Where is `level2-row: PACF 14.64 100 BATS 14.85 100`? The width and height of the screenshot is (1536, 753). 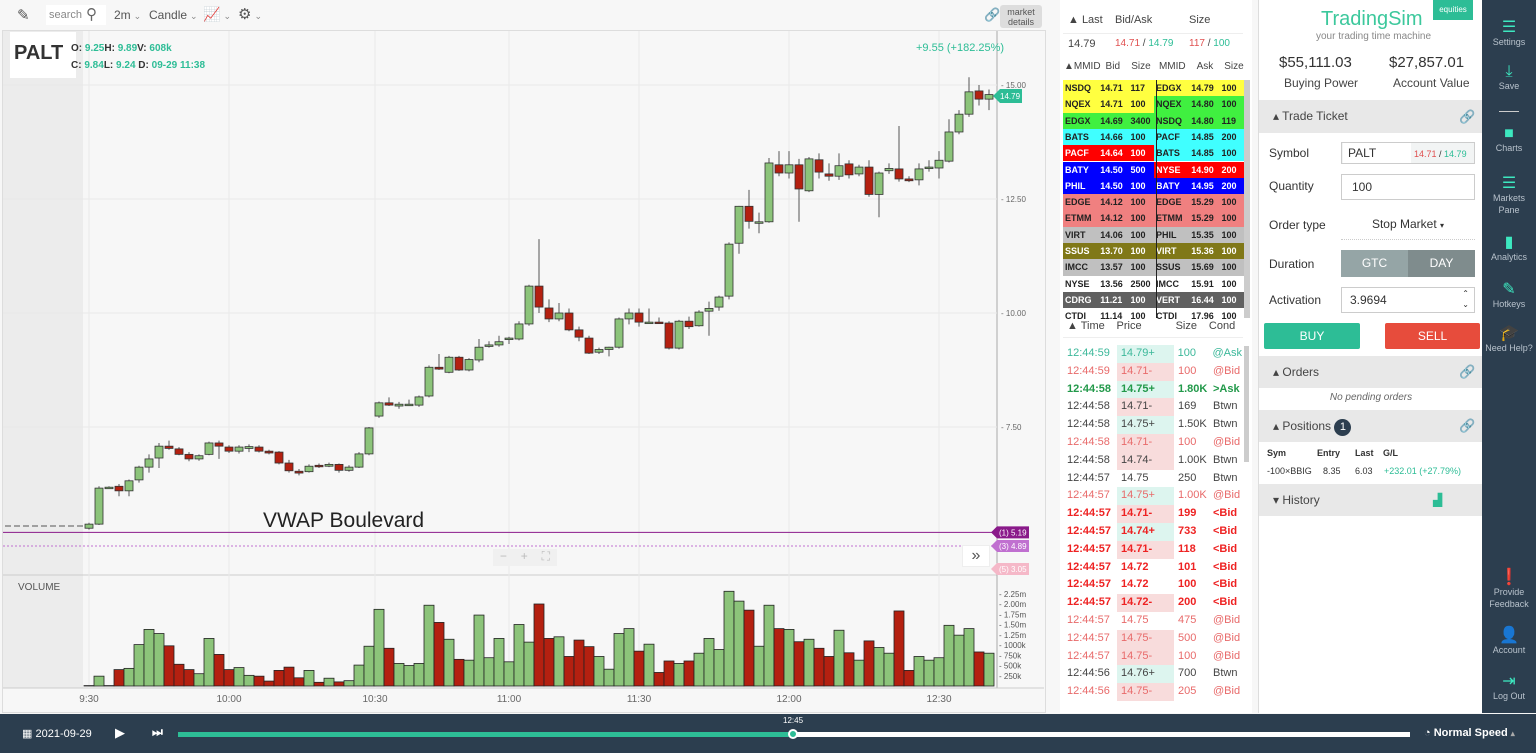
level2-row: PACF 14.64 100 BATS 14.85 100 is located at coordinates (1154, 153).